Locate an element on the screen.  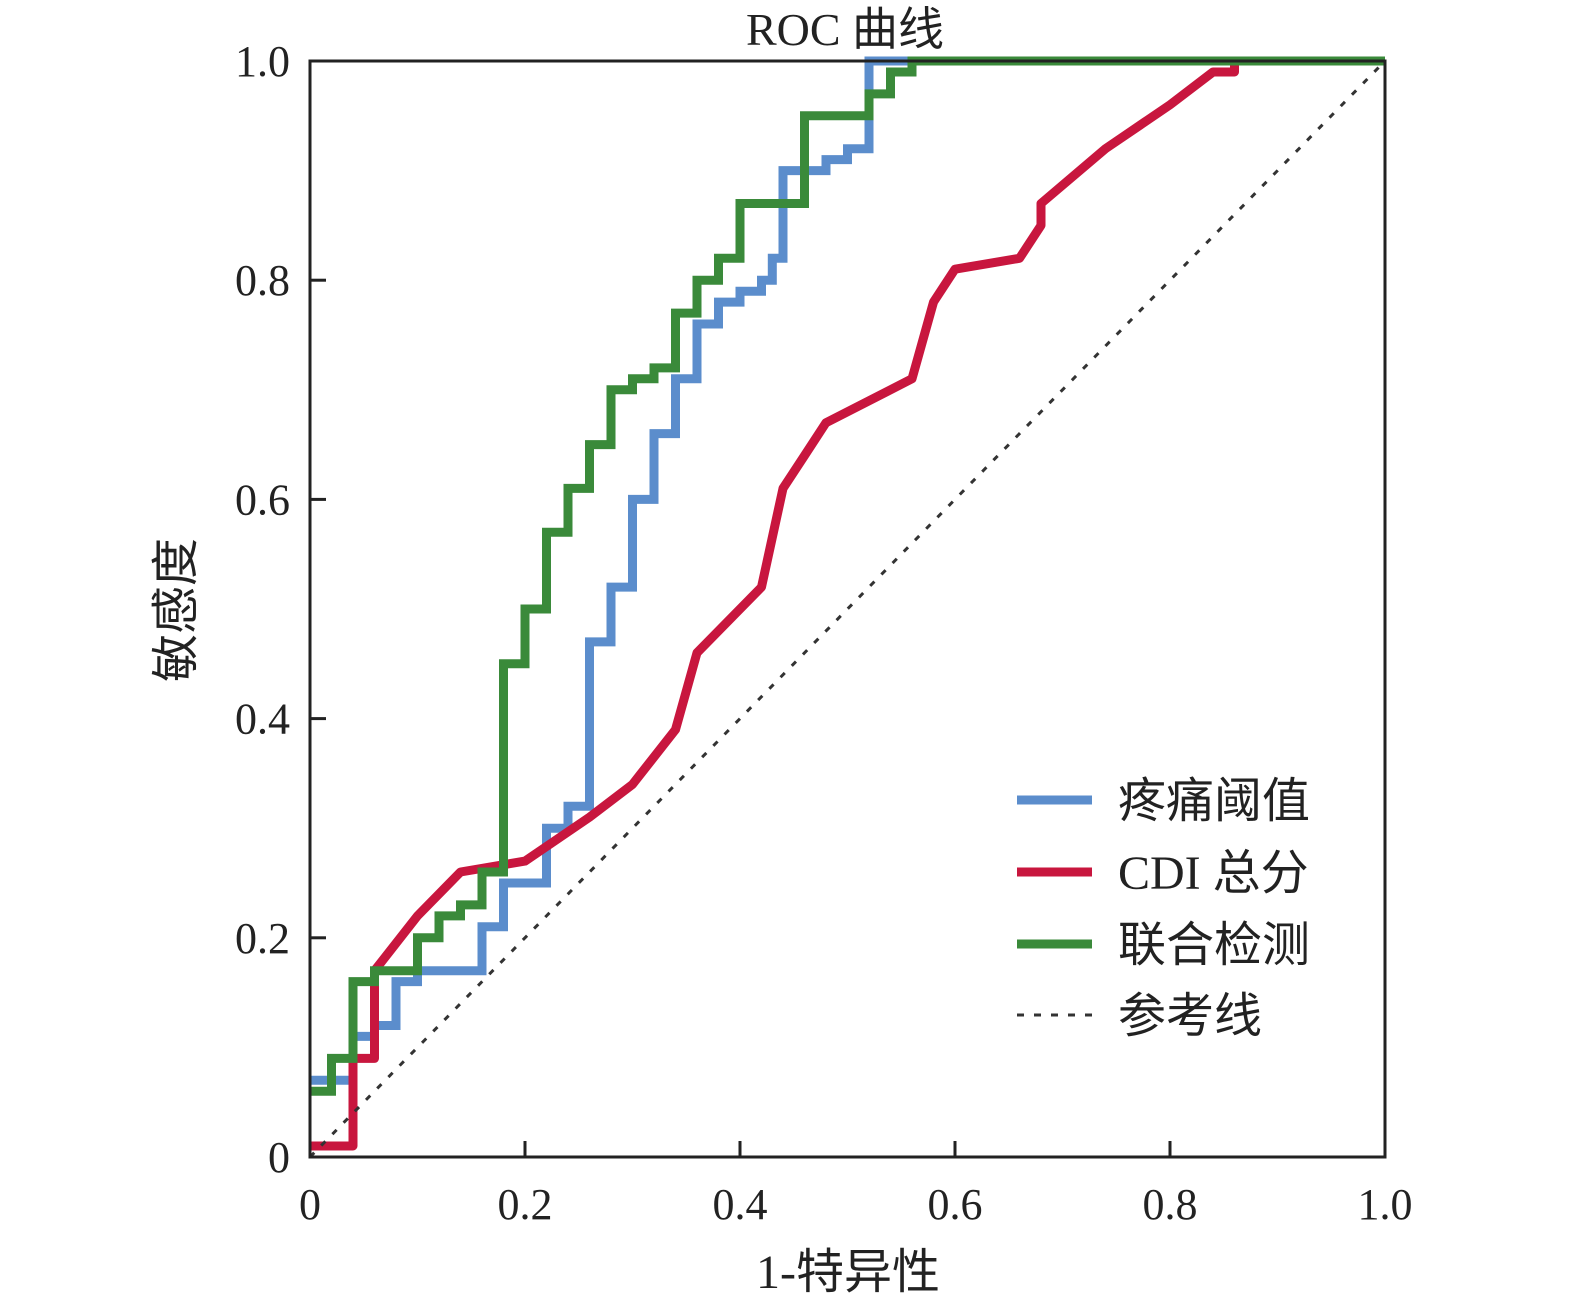
chart-title: ROC 曲线 is located at coordinates (845, 29).